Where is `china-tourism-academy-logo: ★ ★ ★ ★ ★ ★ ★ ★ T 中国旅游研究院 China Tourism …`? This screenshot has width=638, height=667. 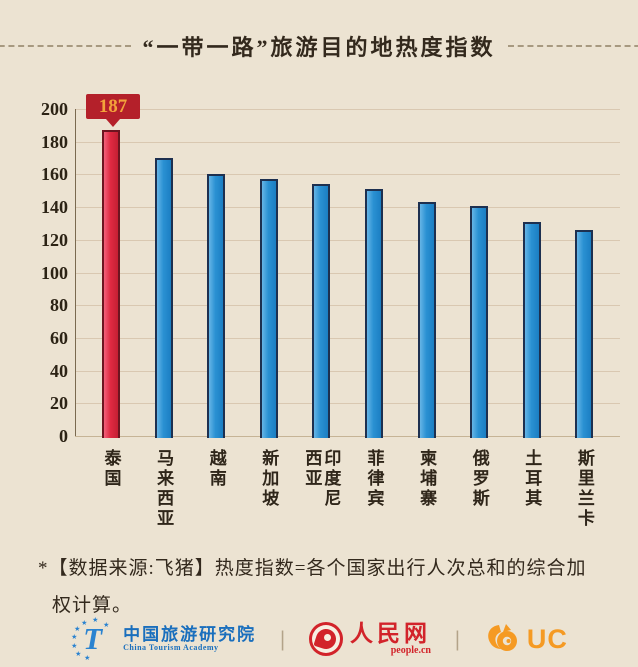
china-tourism-academy-logo: ★ ★ ★ ★ ★ ★ ★ ★ T 中国旅游研究院 China Tourism … is located at coordinates (163, 639).